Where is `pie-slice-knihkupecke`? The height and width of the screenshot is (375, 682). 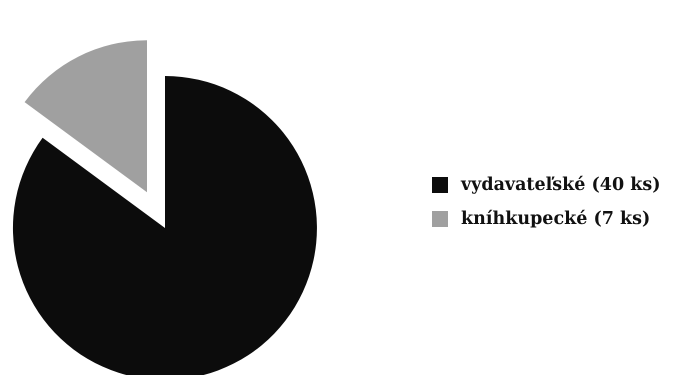 pie-slice-knihkupecke is located at coordinates (86, 116).